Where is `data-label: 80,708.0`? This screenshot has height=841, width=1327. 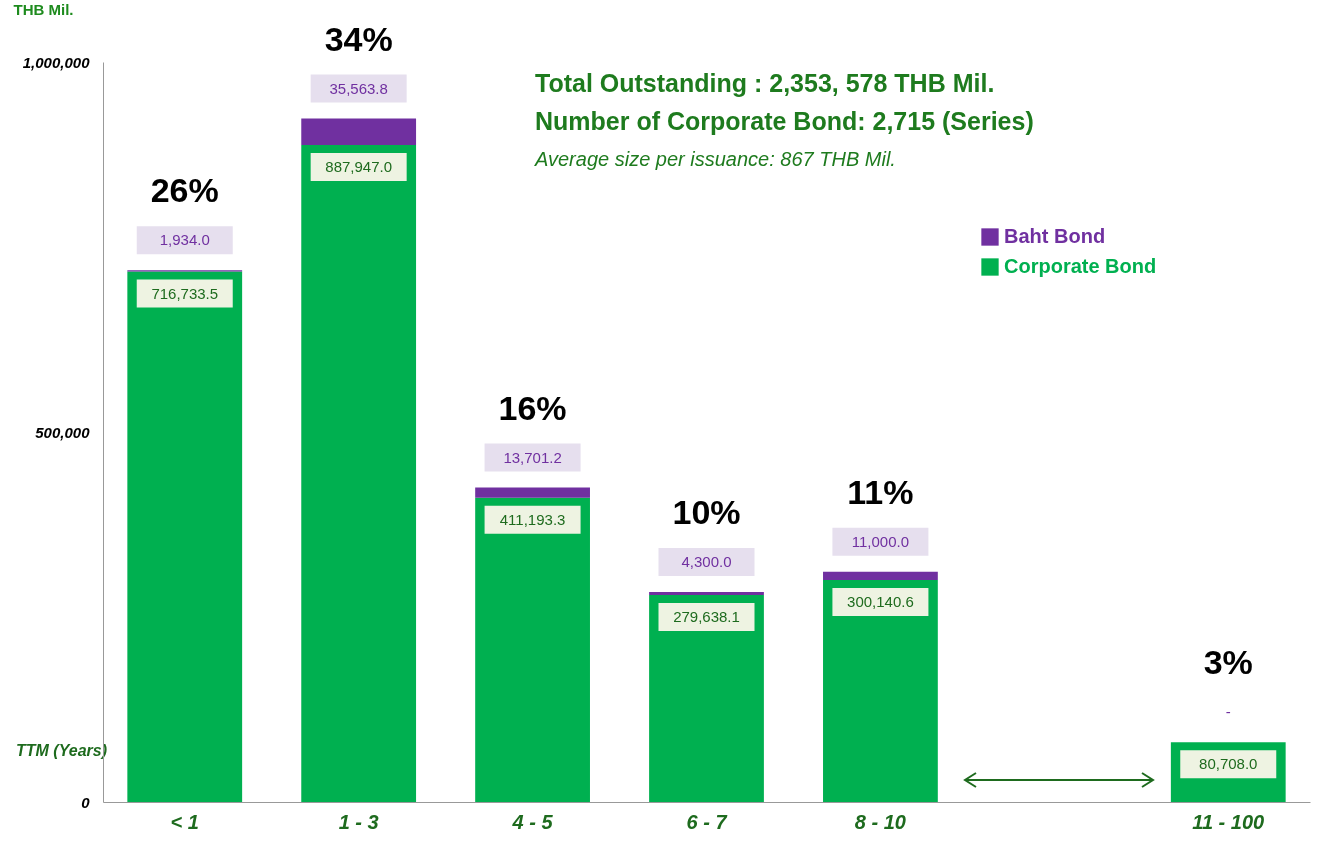
data-label: 80,708.0 is located at coordinates (1228, 764).